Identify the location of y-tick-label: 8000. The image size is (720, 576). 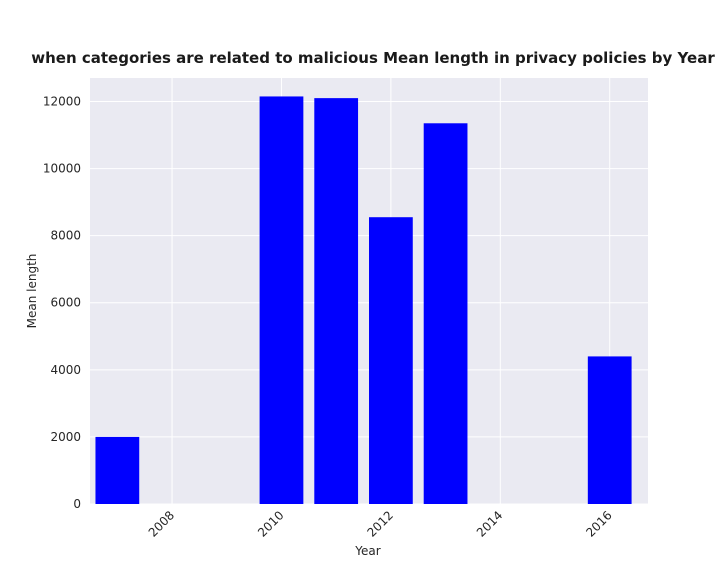
(65, 236).